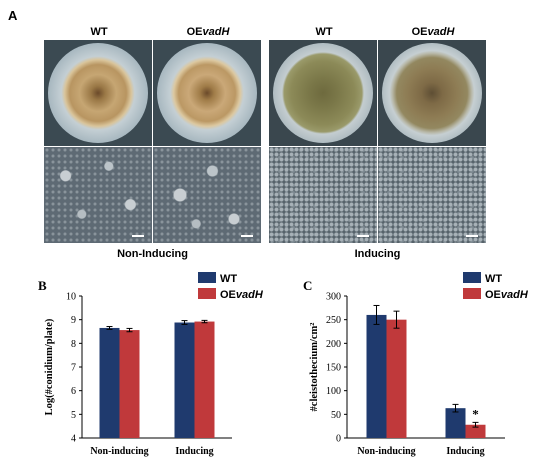 Image resolution: width=550 pixels, height=461 pixels. Describe the element at coordinates (49, 366) in the screenshot. I see `y-axis-label: Log(#conidium/plate)` at that location.